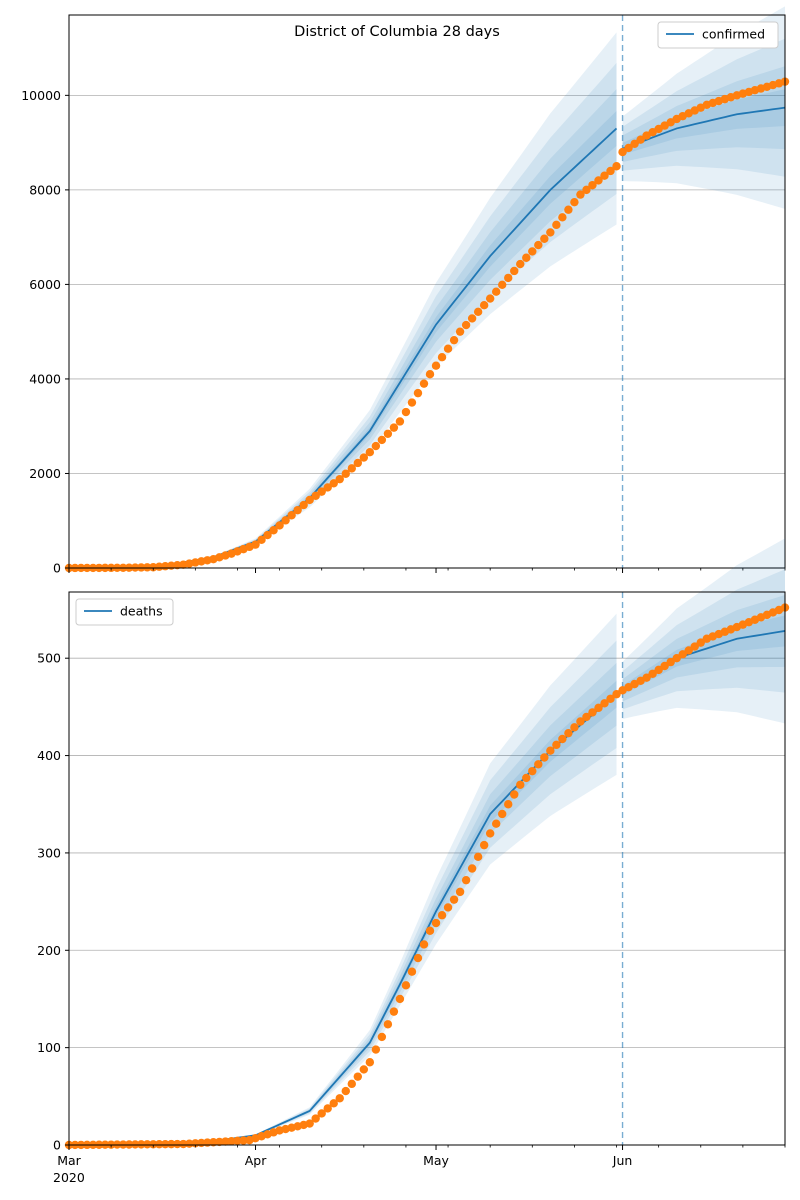 This screenshot has width=800, height=1200. Describe the element at coordinates (49, 755) in the screenshot. I see `y-tick-label: 400` at that location.